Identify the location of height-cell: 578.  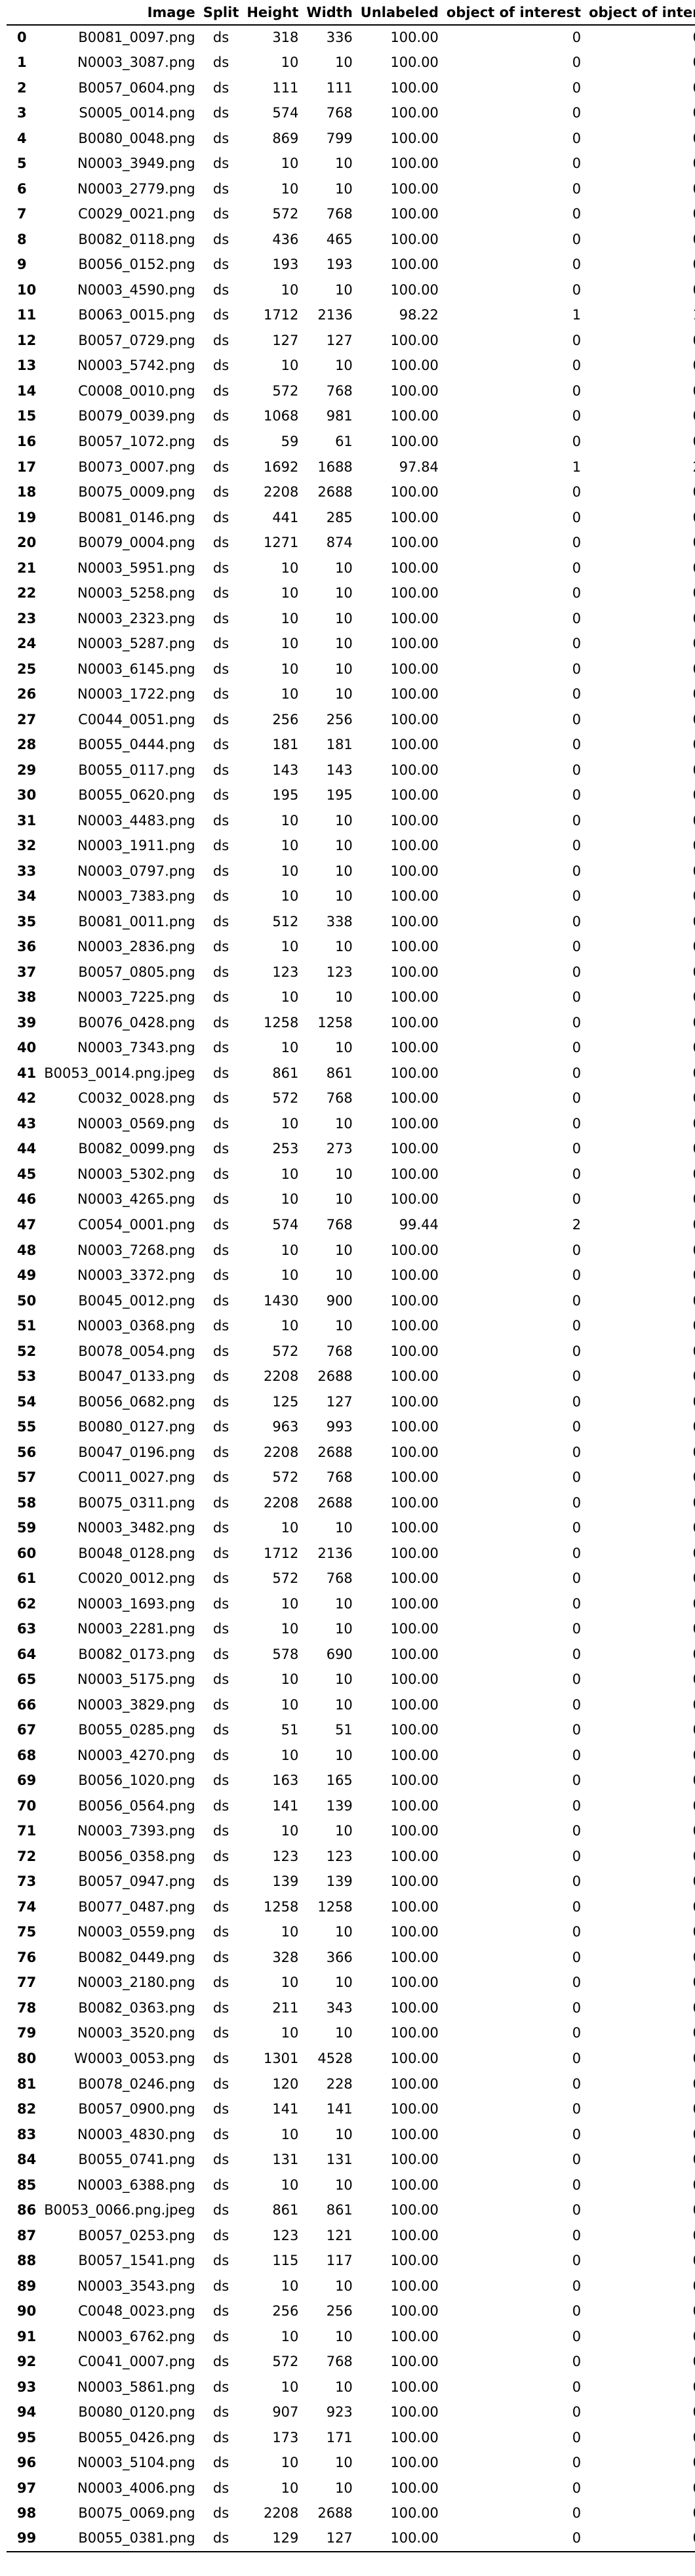
(285, 1654).